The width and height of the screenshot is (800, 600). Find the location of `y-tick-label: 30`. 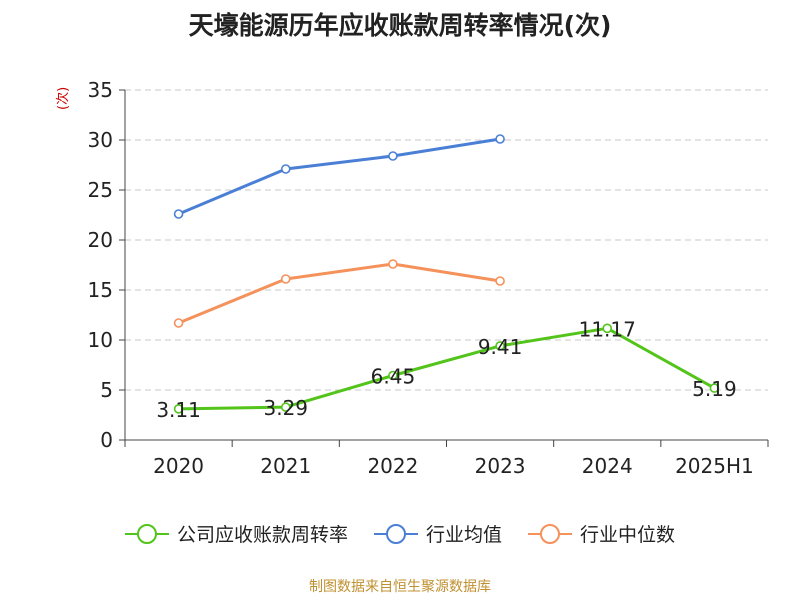

y-tick-label: 30 is located at coordinates (100, 140).